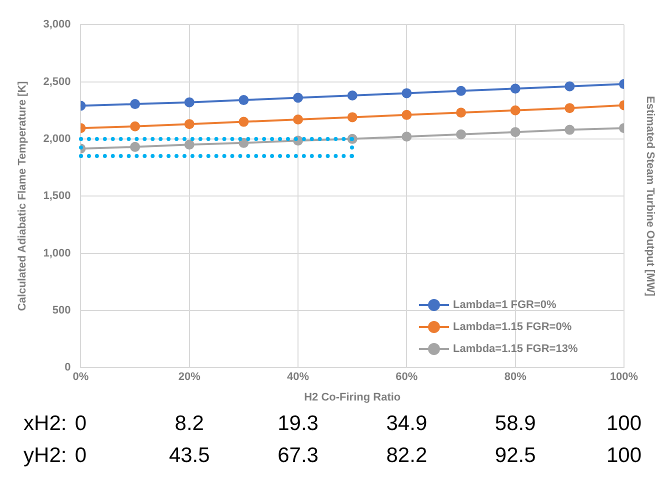 The height and width of the screenshot is (491, 666). What do you see at coordinates (45, 456) in the screenshot?
I see `text: yH2:` at bounding box center [45, 456].